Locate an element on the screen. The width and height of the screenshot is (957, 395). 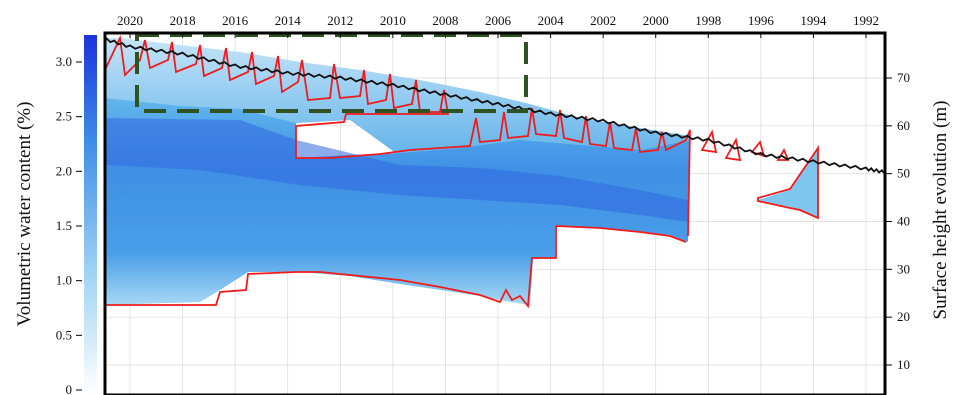
top-tick-label: 1996 is located at coordinates (761, 20).